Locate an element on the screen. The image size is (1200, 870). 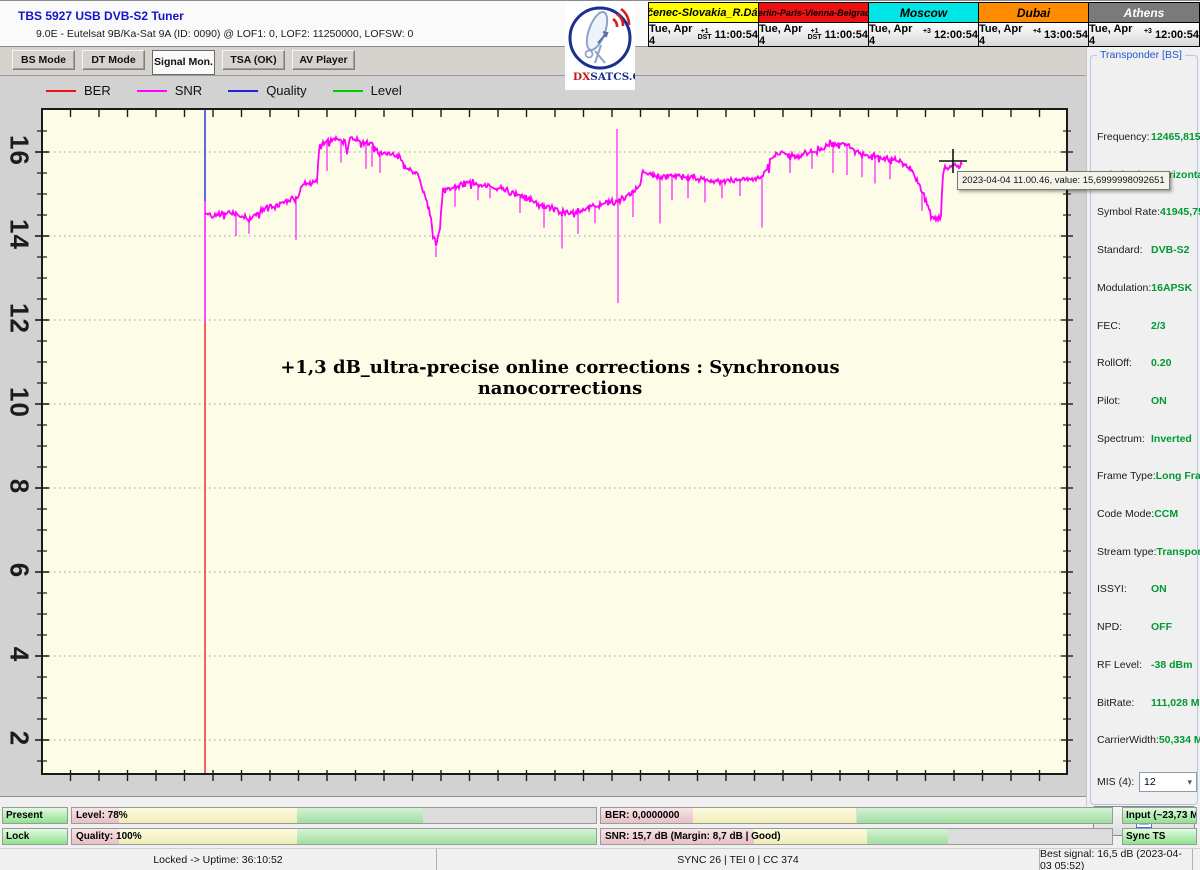
chart-legend: BER SNR Quality Level is located at coordinates (224, 90).